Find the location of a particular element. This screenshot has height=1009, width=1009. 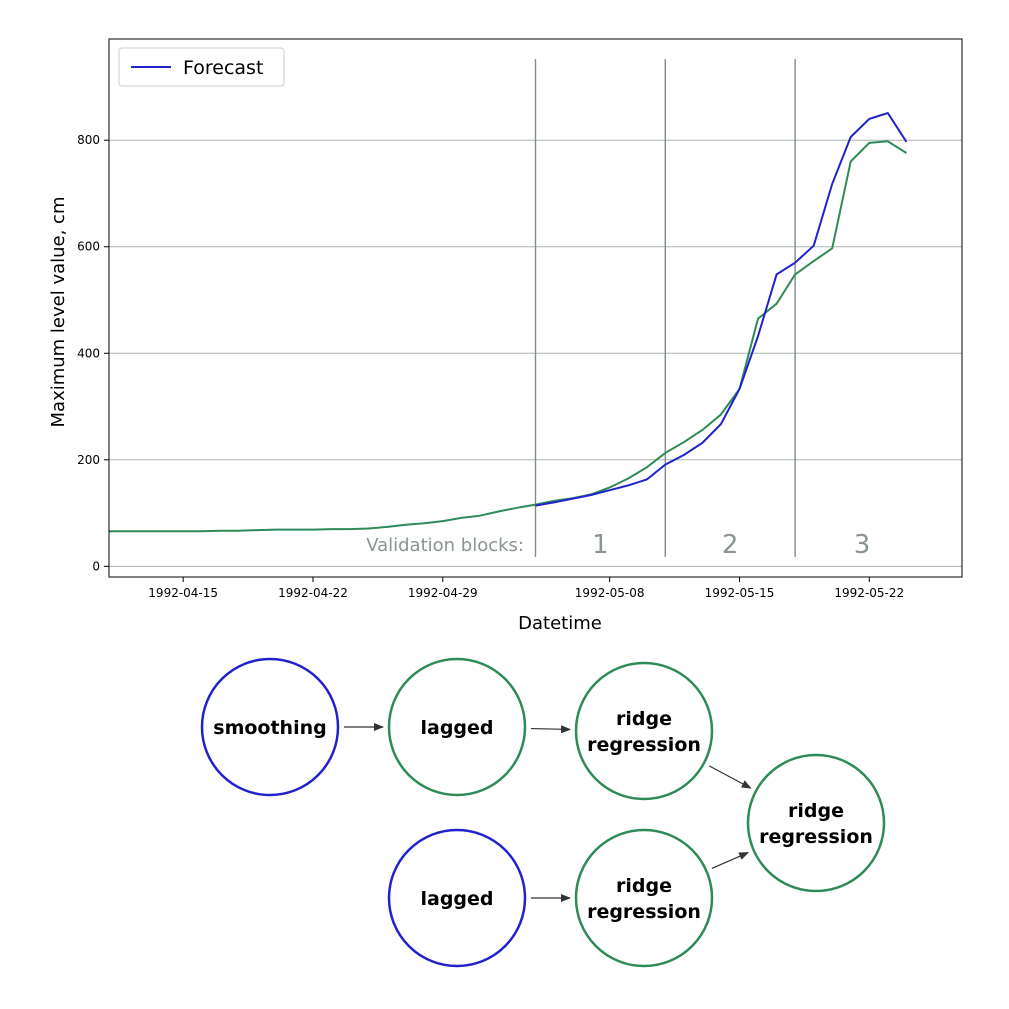

x-tick-label: 1992-05-15 is located at coordinates (740, 593).